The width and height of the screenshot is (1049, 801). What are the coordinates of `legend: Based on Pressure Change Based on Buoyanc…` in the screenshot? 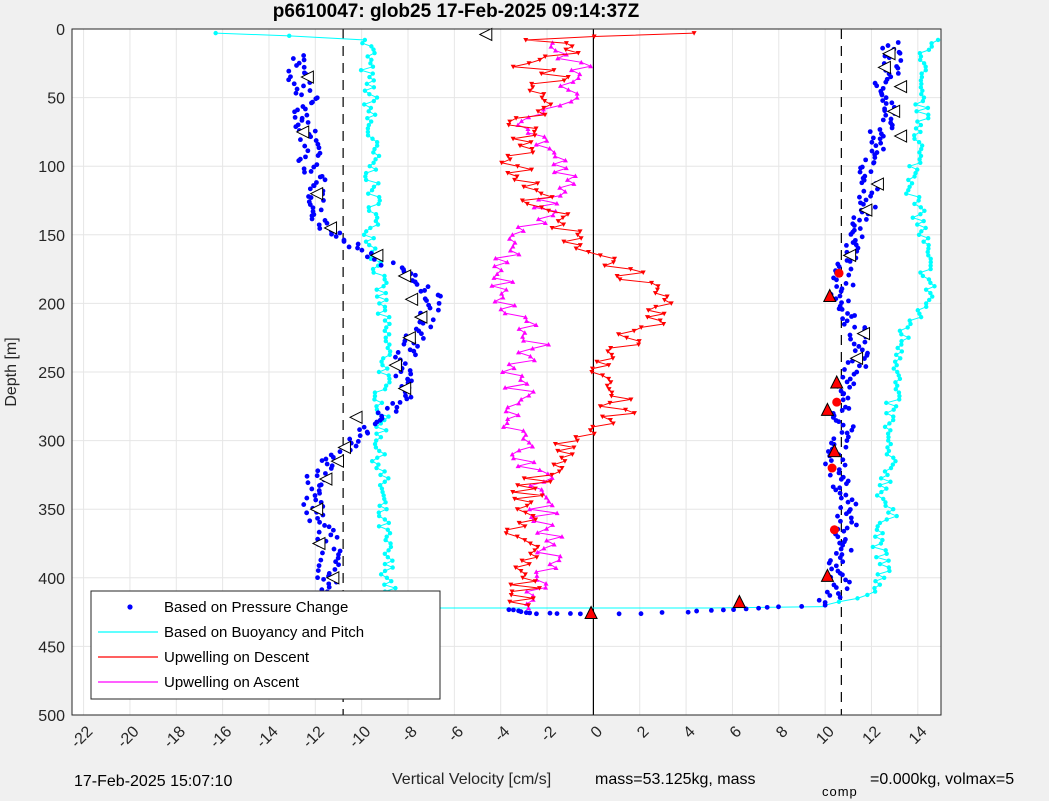 It's located at (265, 645).